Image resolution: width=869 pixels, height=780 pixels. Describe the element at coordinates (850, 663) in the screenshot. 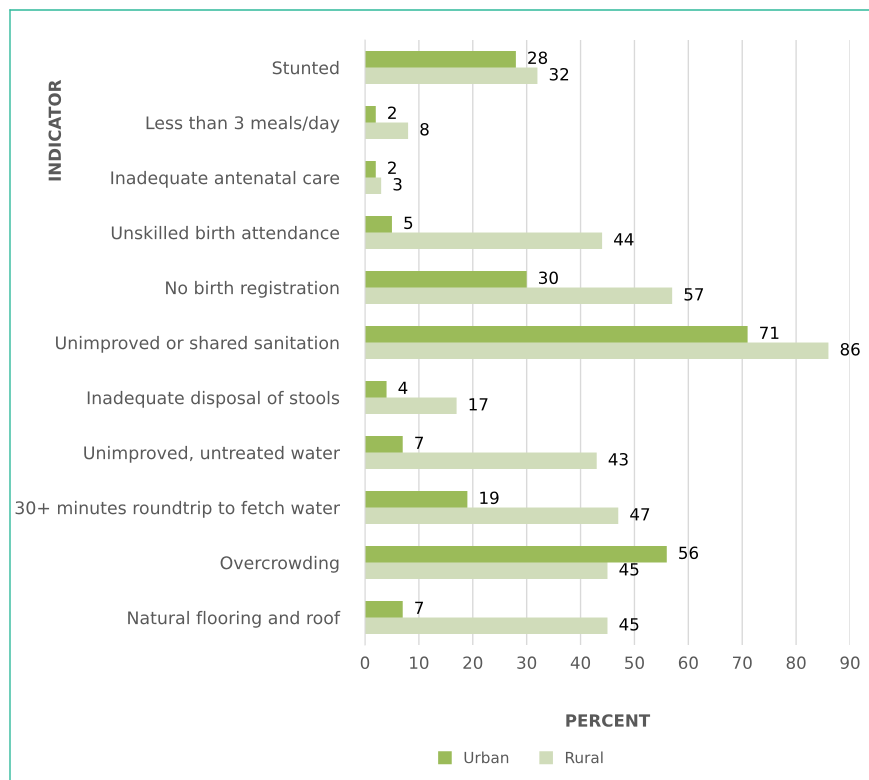

I see `x-tick-label: 90` at that location.